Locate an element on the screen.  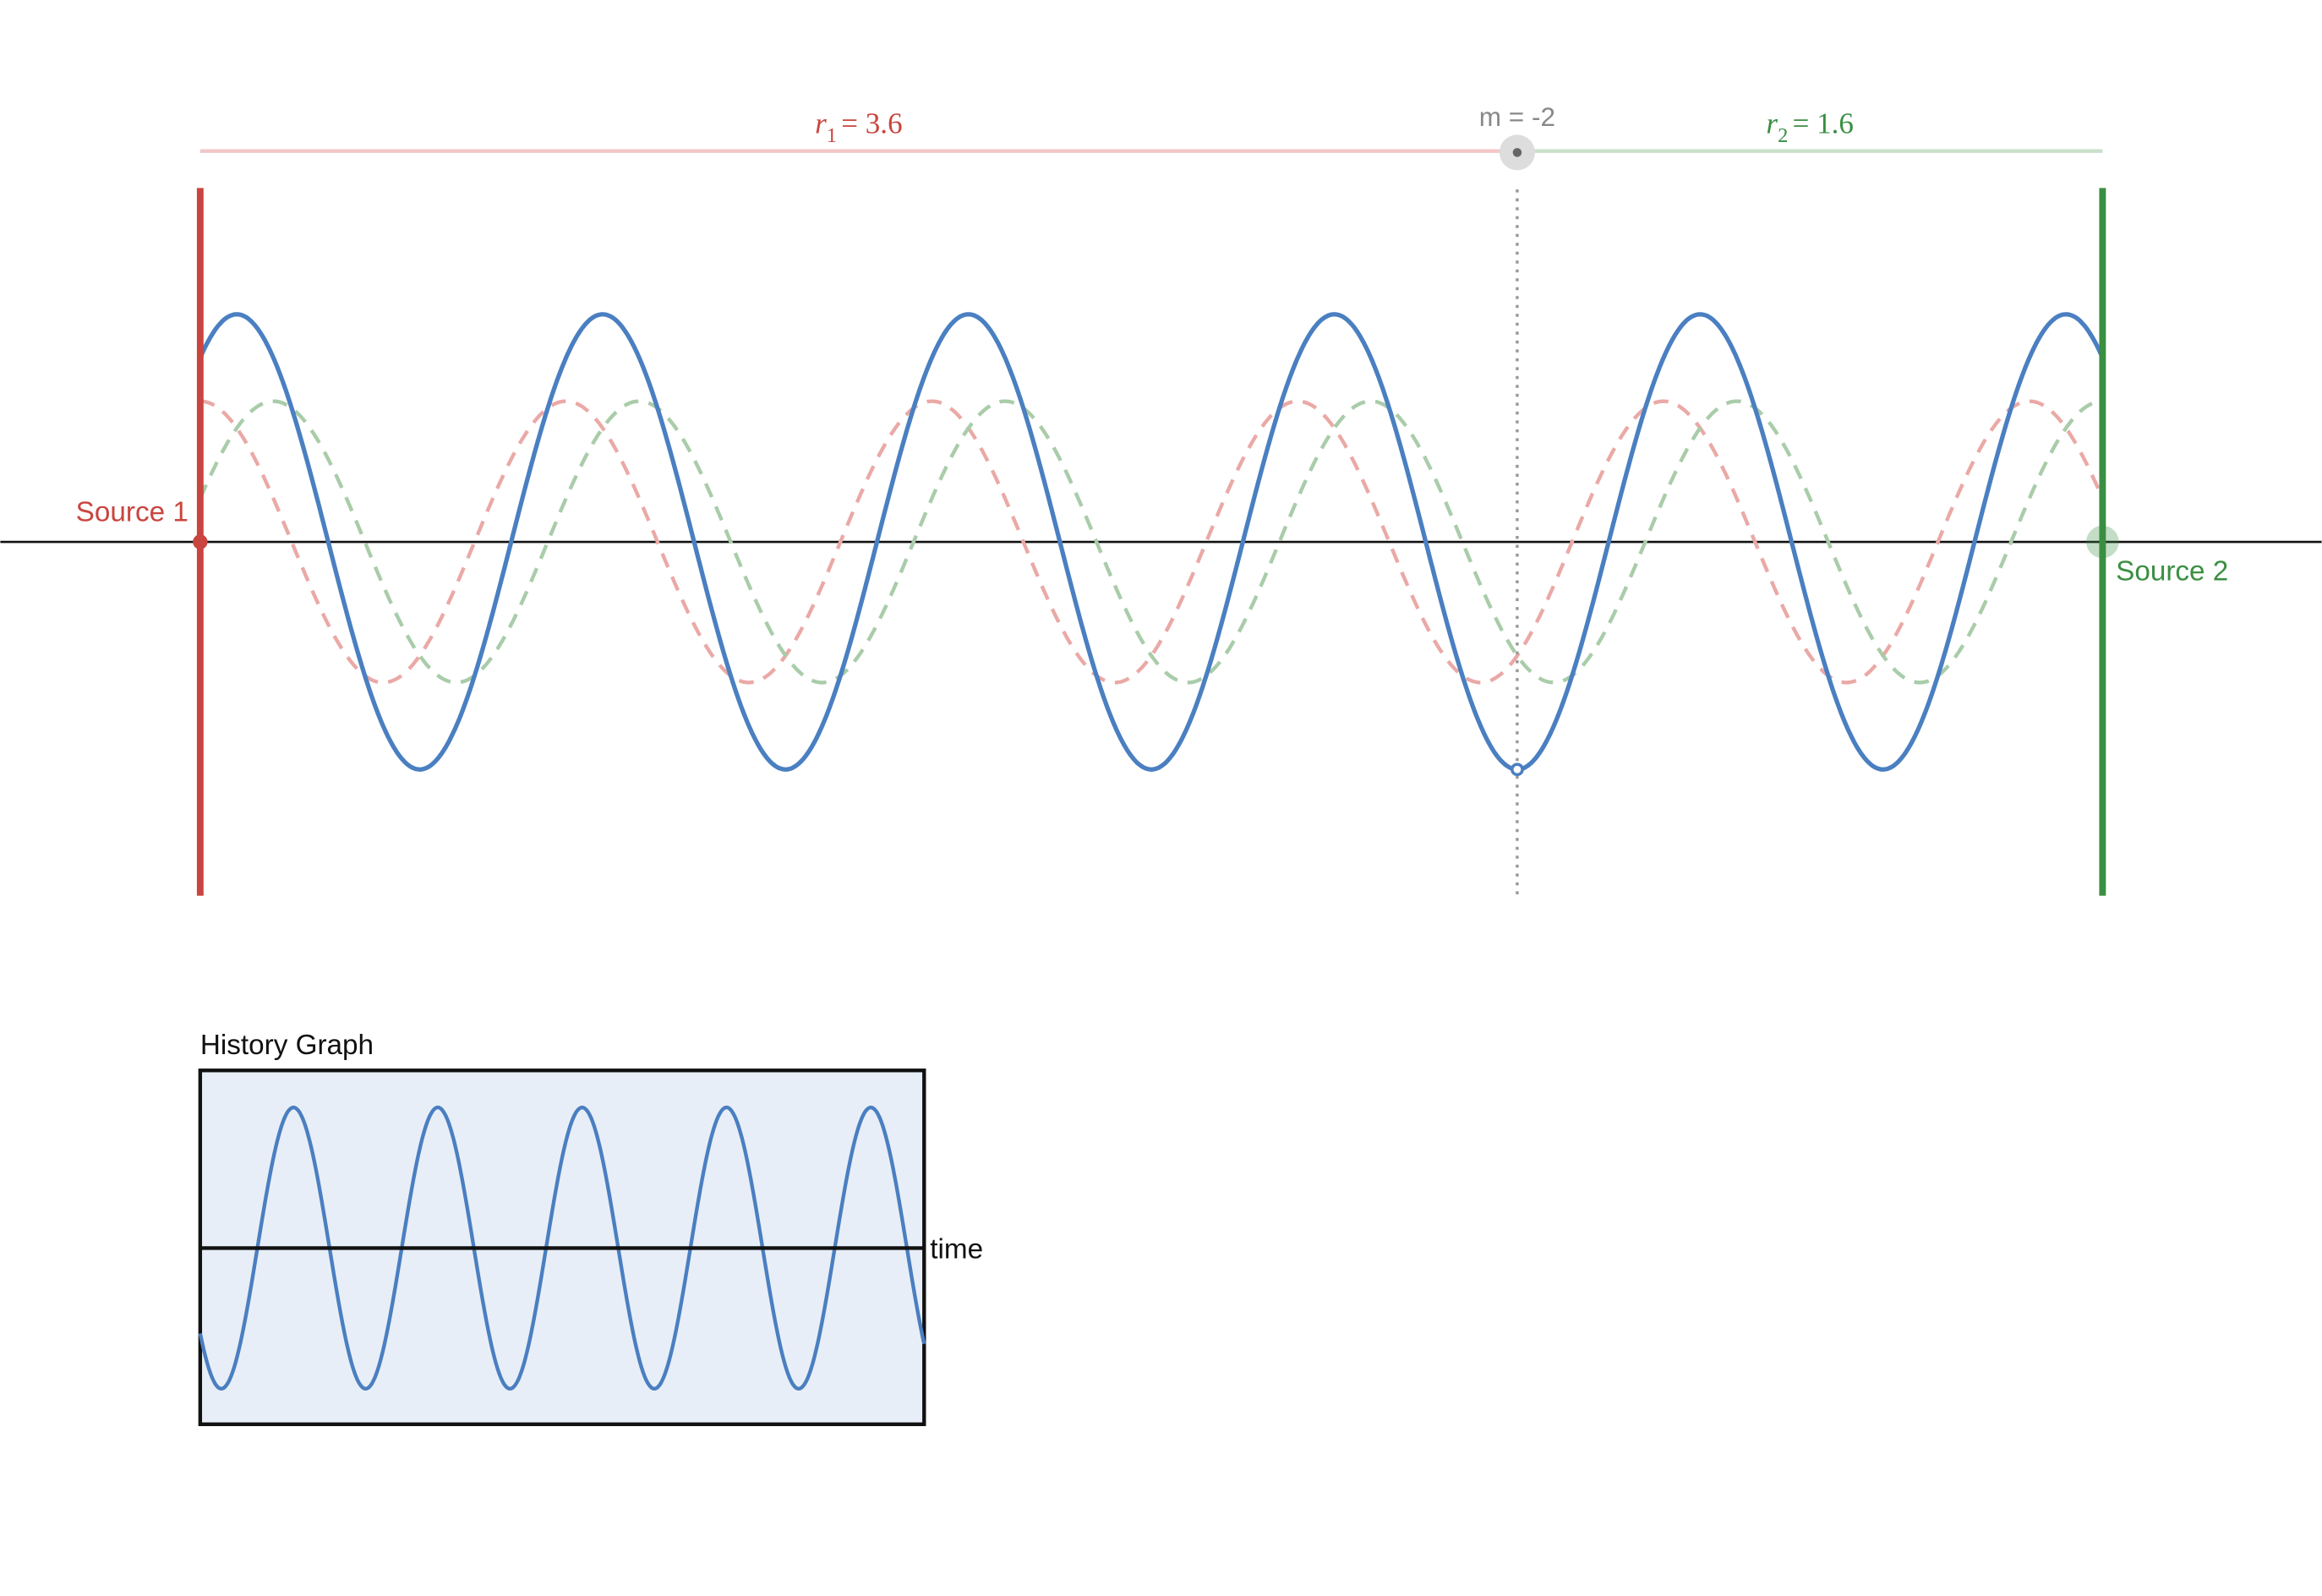
order-m-label: m = -2 is located at coordinates (1517, 116).